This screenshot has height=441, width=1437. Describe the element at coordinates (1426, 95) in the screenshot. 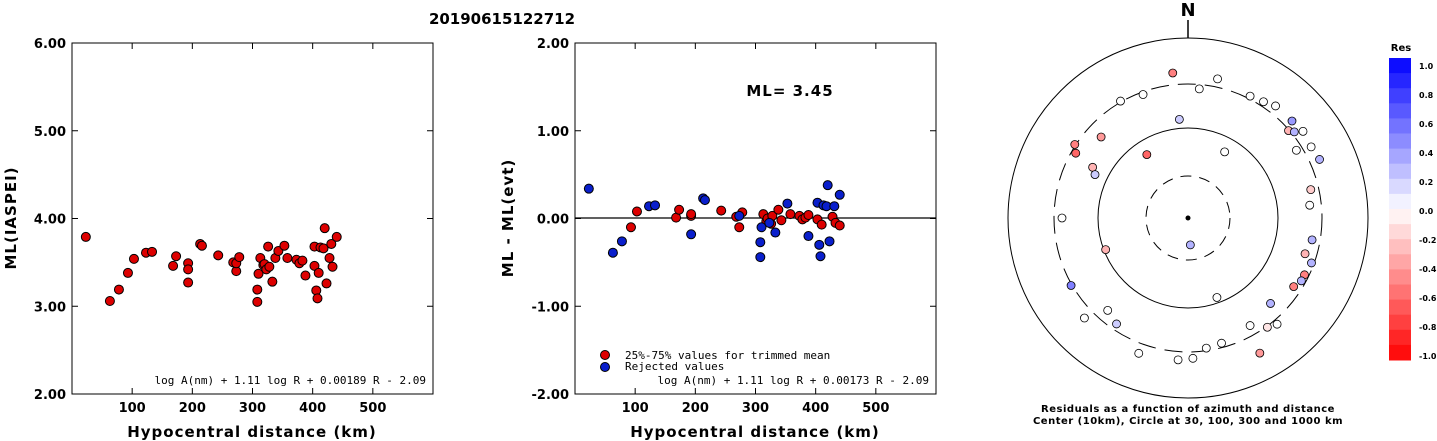

I see `colorbar-label: 0.8` at that location.